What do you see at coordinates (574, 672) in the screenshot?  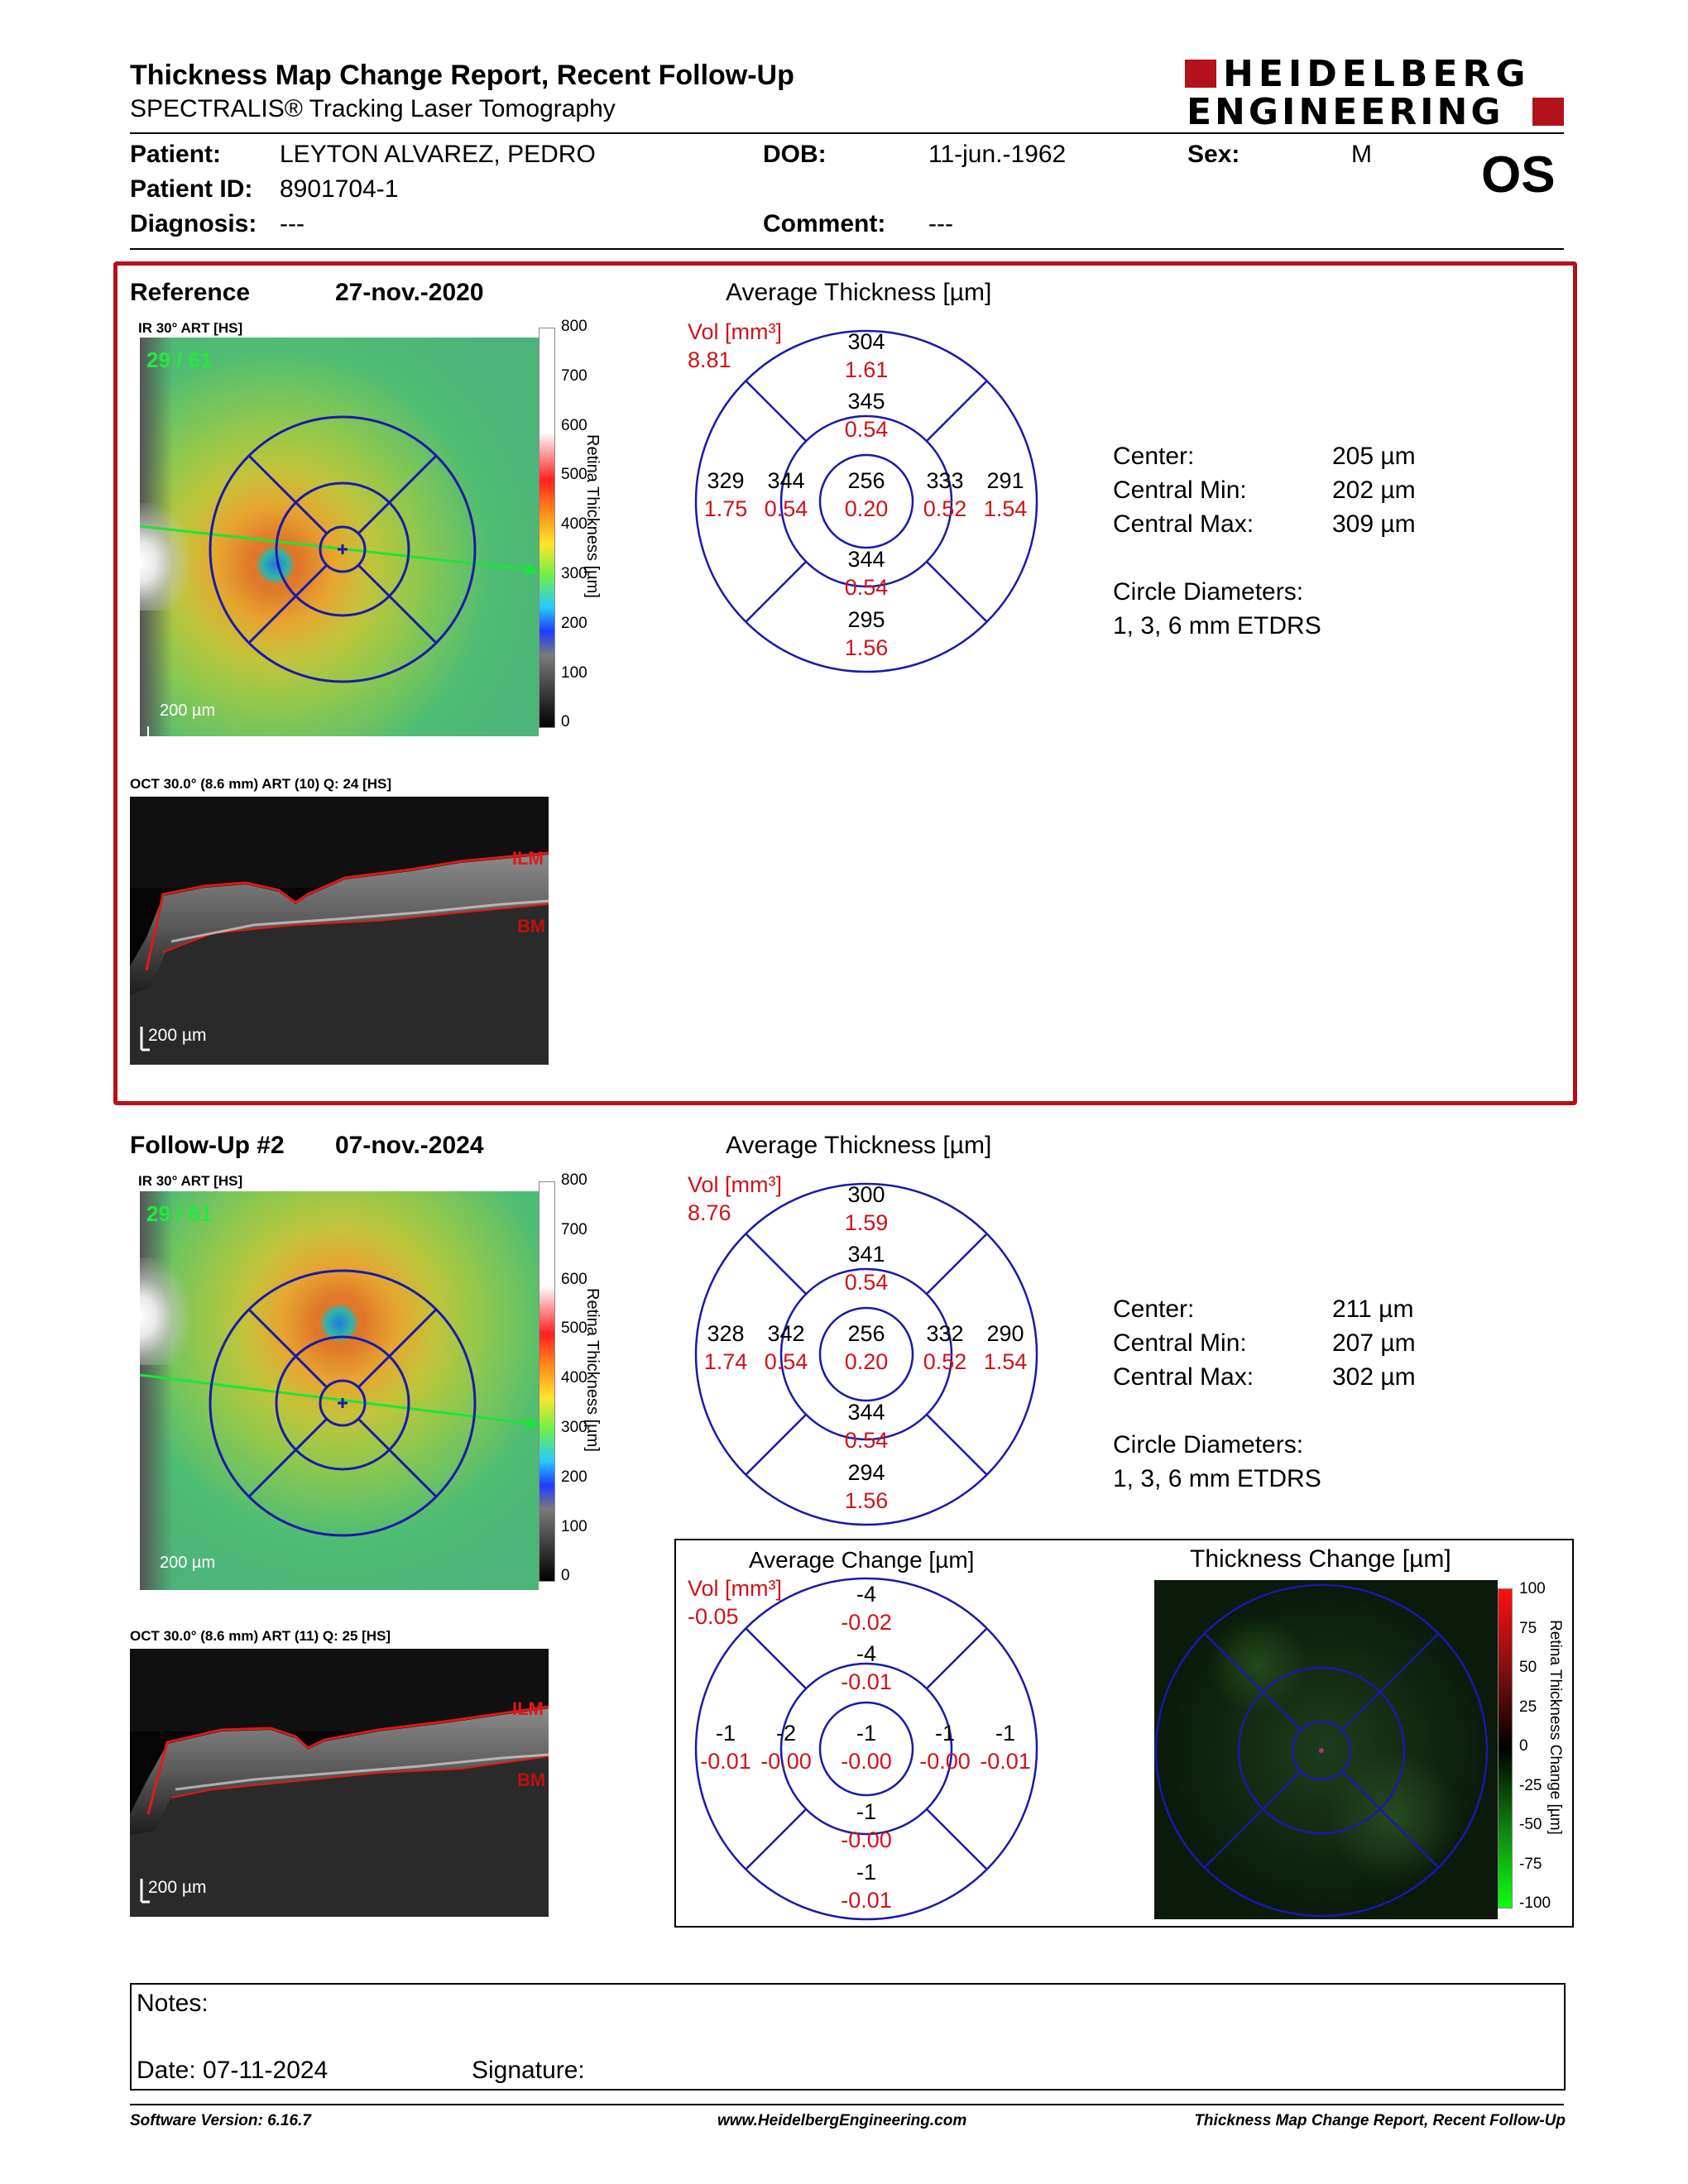 I see `ref-scale-tick-7: 100` at bounding box center [574, 672].